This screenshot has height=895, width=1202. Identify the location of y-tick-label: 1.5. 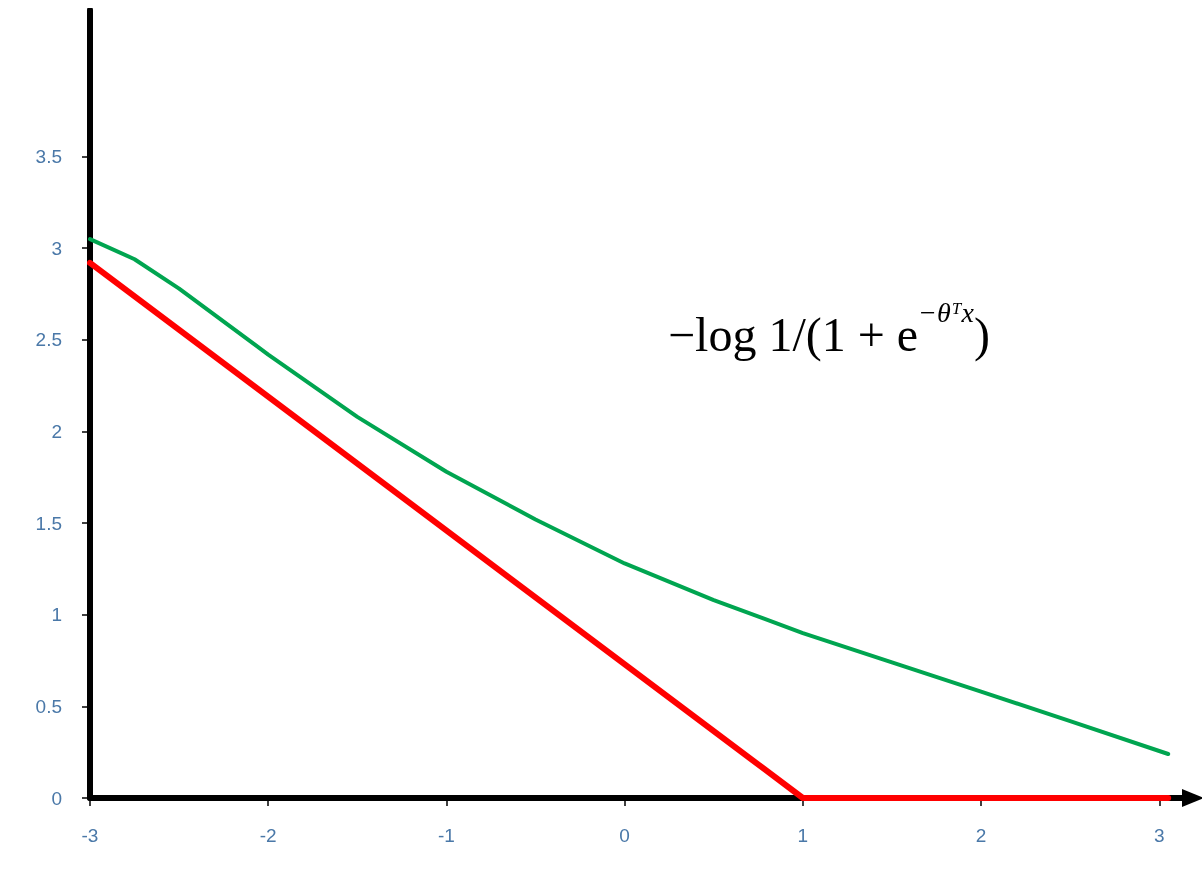
(48, 523).